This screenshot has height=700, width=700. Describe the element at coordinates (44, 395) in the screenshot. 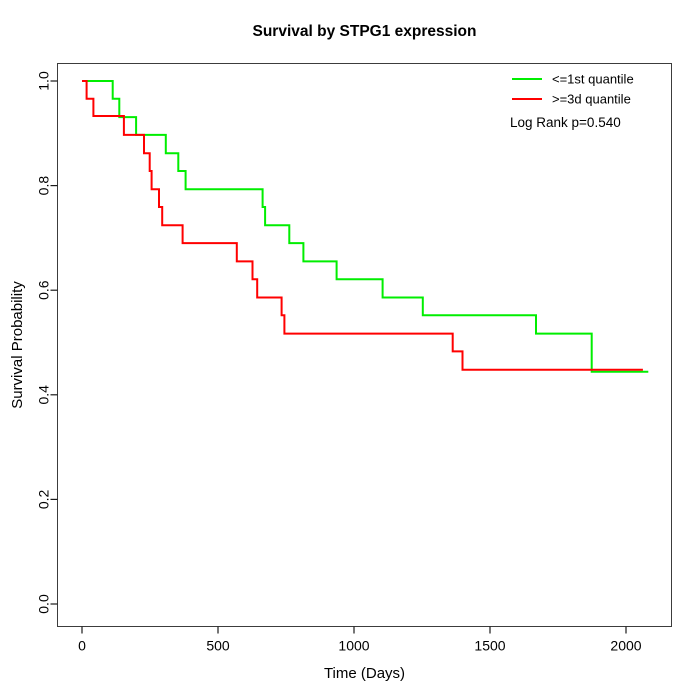

I see `y-tick-label: 0.4` at that location.